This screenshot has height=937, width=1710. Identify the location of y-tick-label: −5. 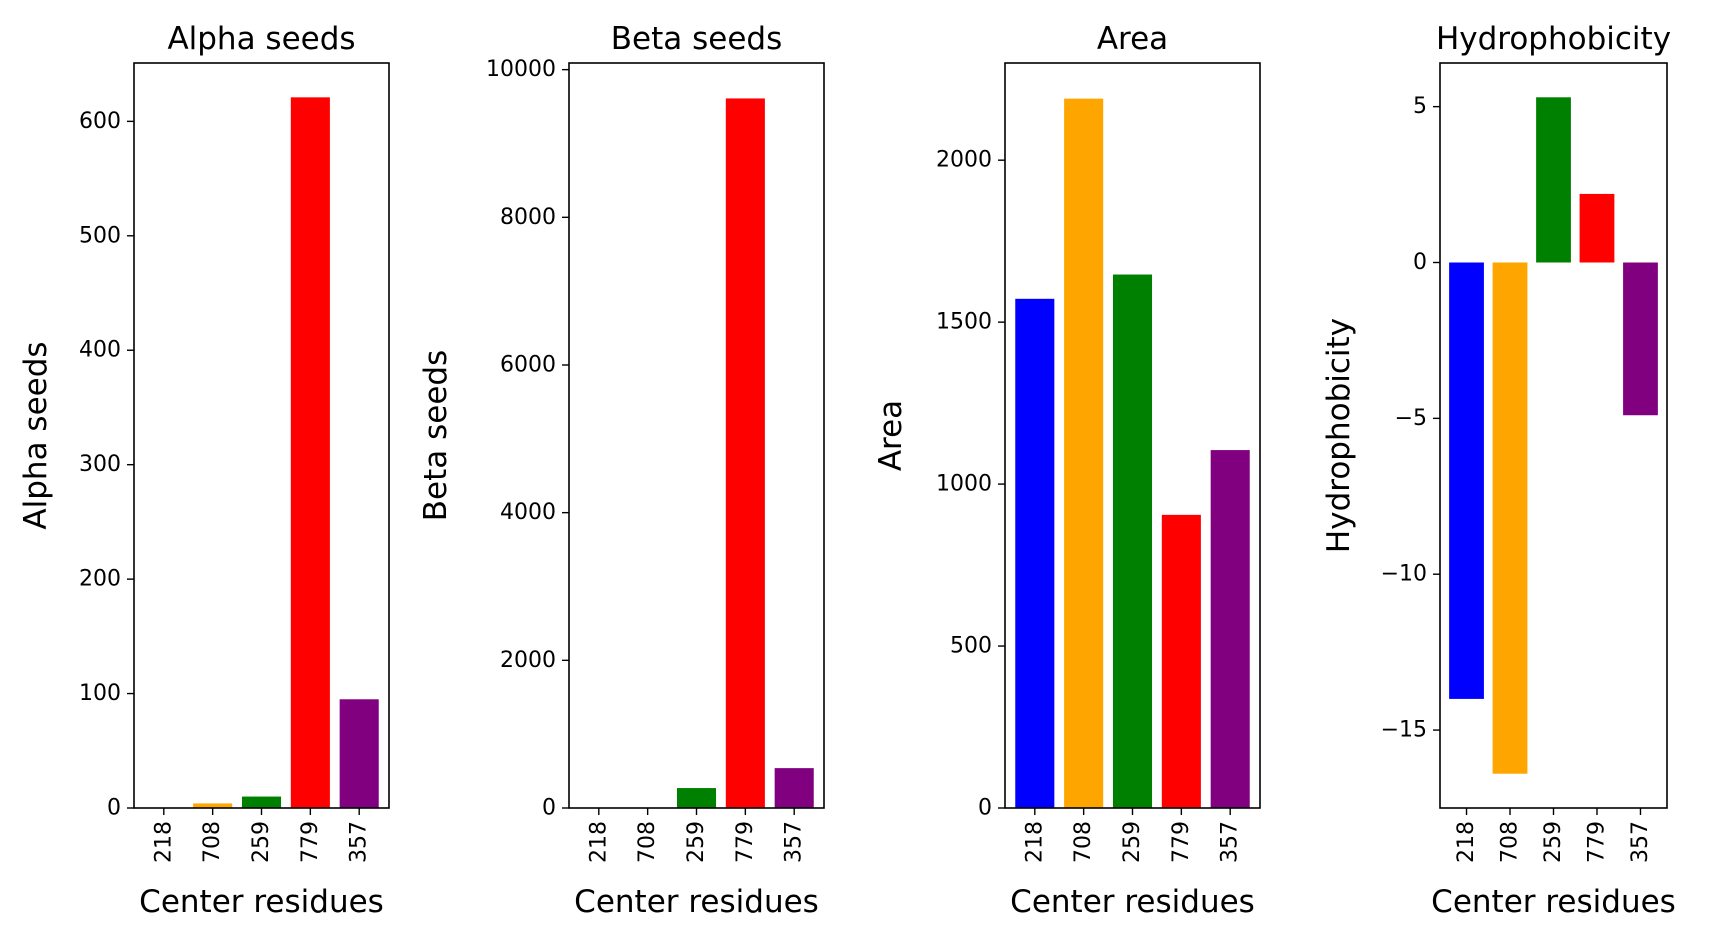
(1411, 418).